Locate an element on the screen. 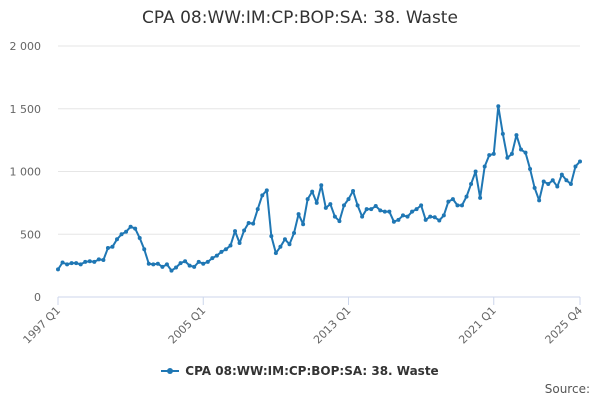  y-tick-label: 1 000 is located at coordinates (26, 172).